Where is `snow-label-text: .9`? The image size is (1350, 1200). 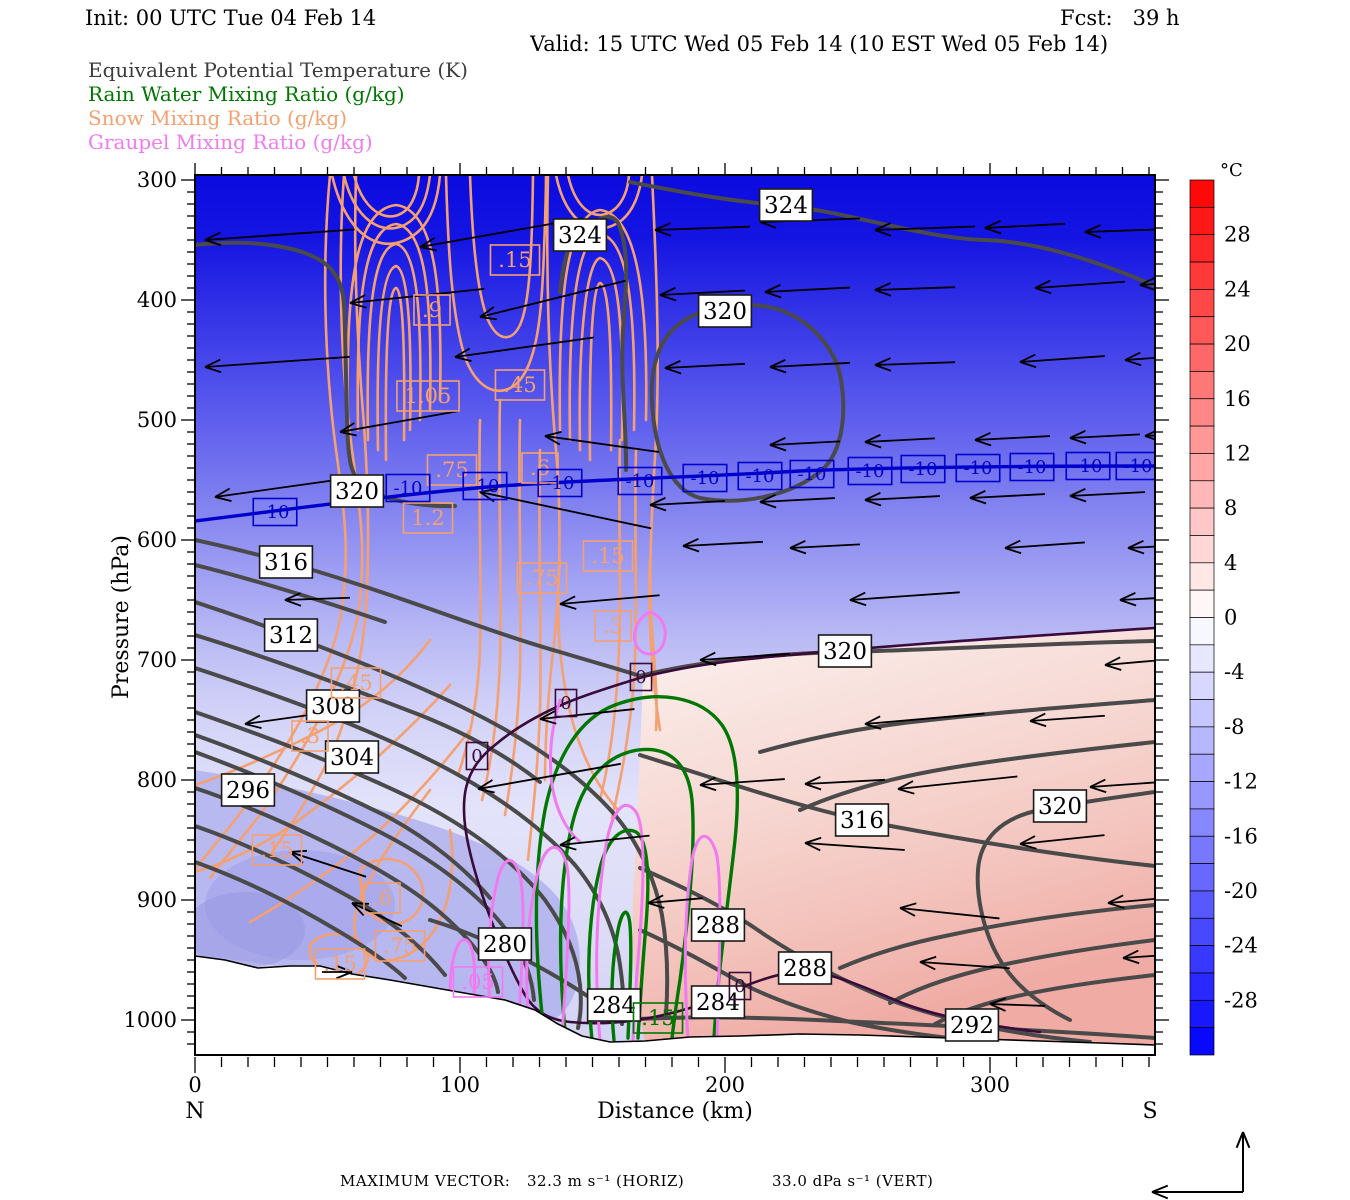 snow-label-text: .9 is located at coordinates (432, 310).